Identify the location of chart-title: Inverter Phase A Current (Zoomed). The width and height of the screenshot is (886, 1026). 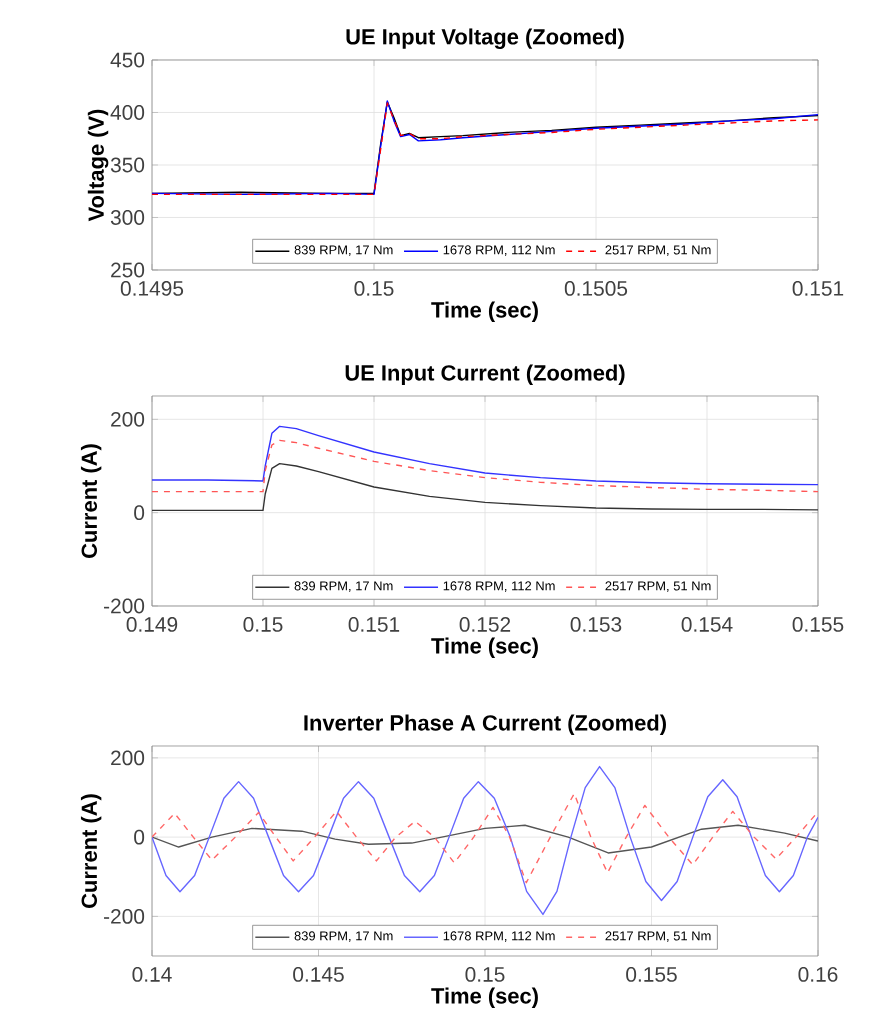
(485, 724).